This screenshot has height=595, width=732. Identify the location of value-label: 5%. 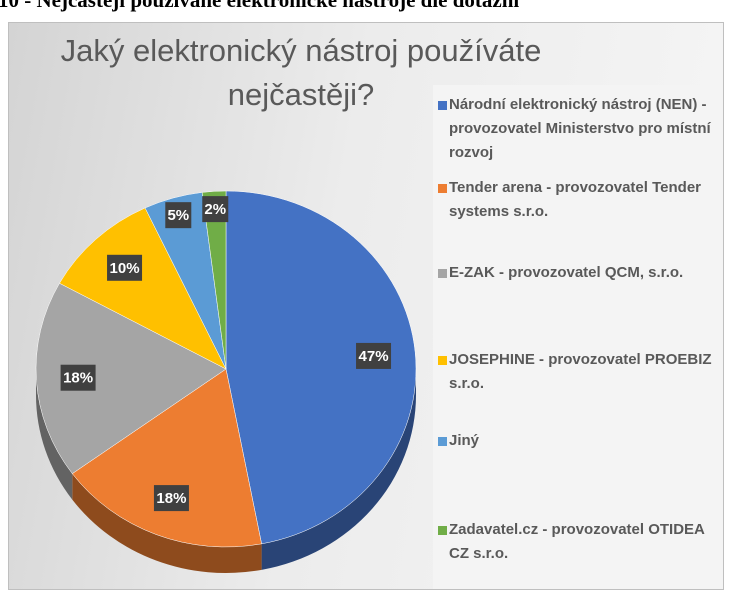
(178, 215).